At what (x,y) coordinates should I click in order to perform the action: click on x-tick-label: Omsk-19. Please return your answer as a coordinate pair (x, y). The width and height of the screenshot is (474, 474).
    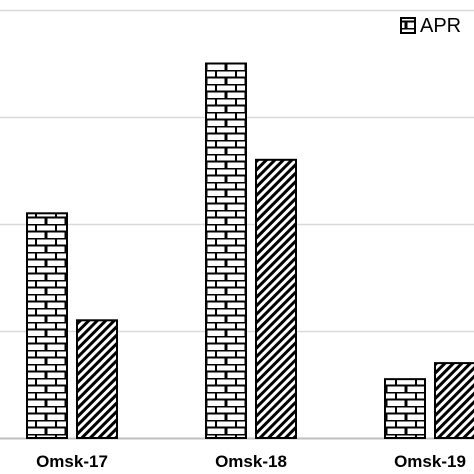
    Looking at the image, I should click on (430, 461).